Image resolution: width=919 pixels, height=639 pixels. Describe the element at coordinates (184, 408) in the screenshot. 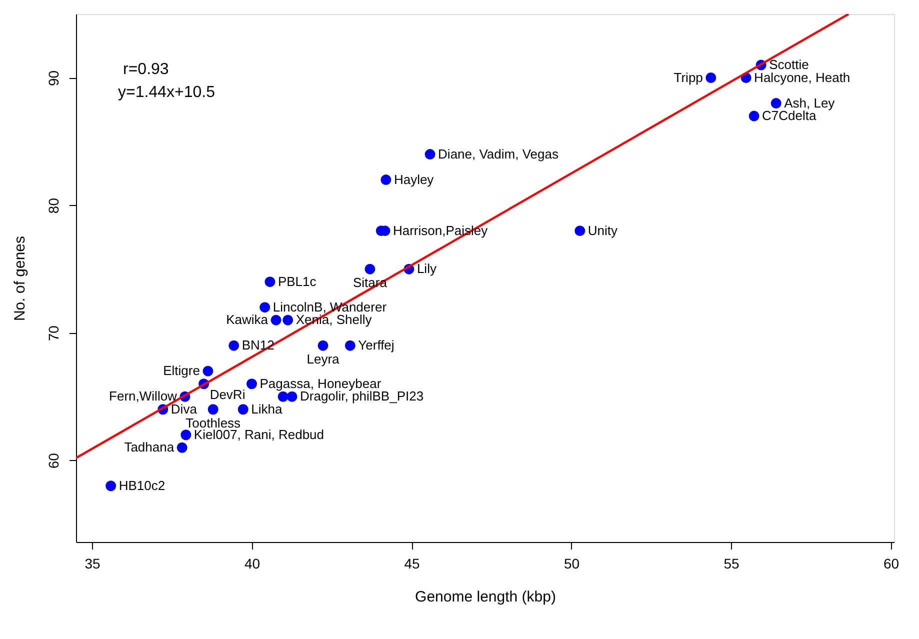

I see `annotation: Diva` at that location.